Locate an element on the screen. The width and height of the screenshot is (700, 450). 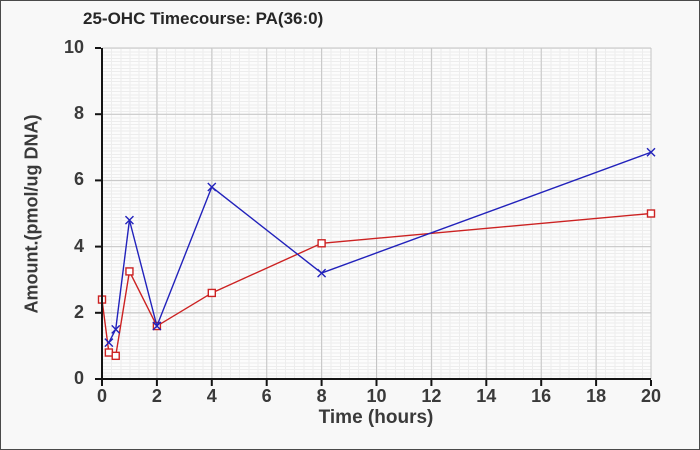
y-tick-label: 4 is located at coordinates (78, 245).